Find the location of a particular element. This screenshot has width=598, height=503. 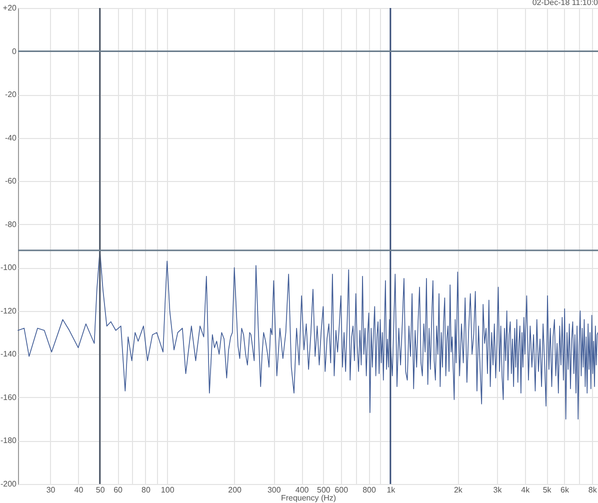

y-tick-label: -180 is located at coordinates (9, 441).